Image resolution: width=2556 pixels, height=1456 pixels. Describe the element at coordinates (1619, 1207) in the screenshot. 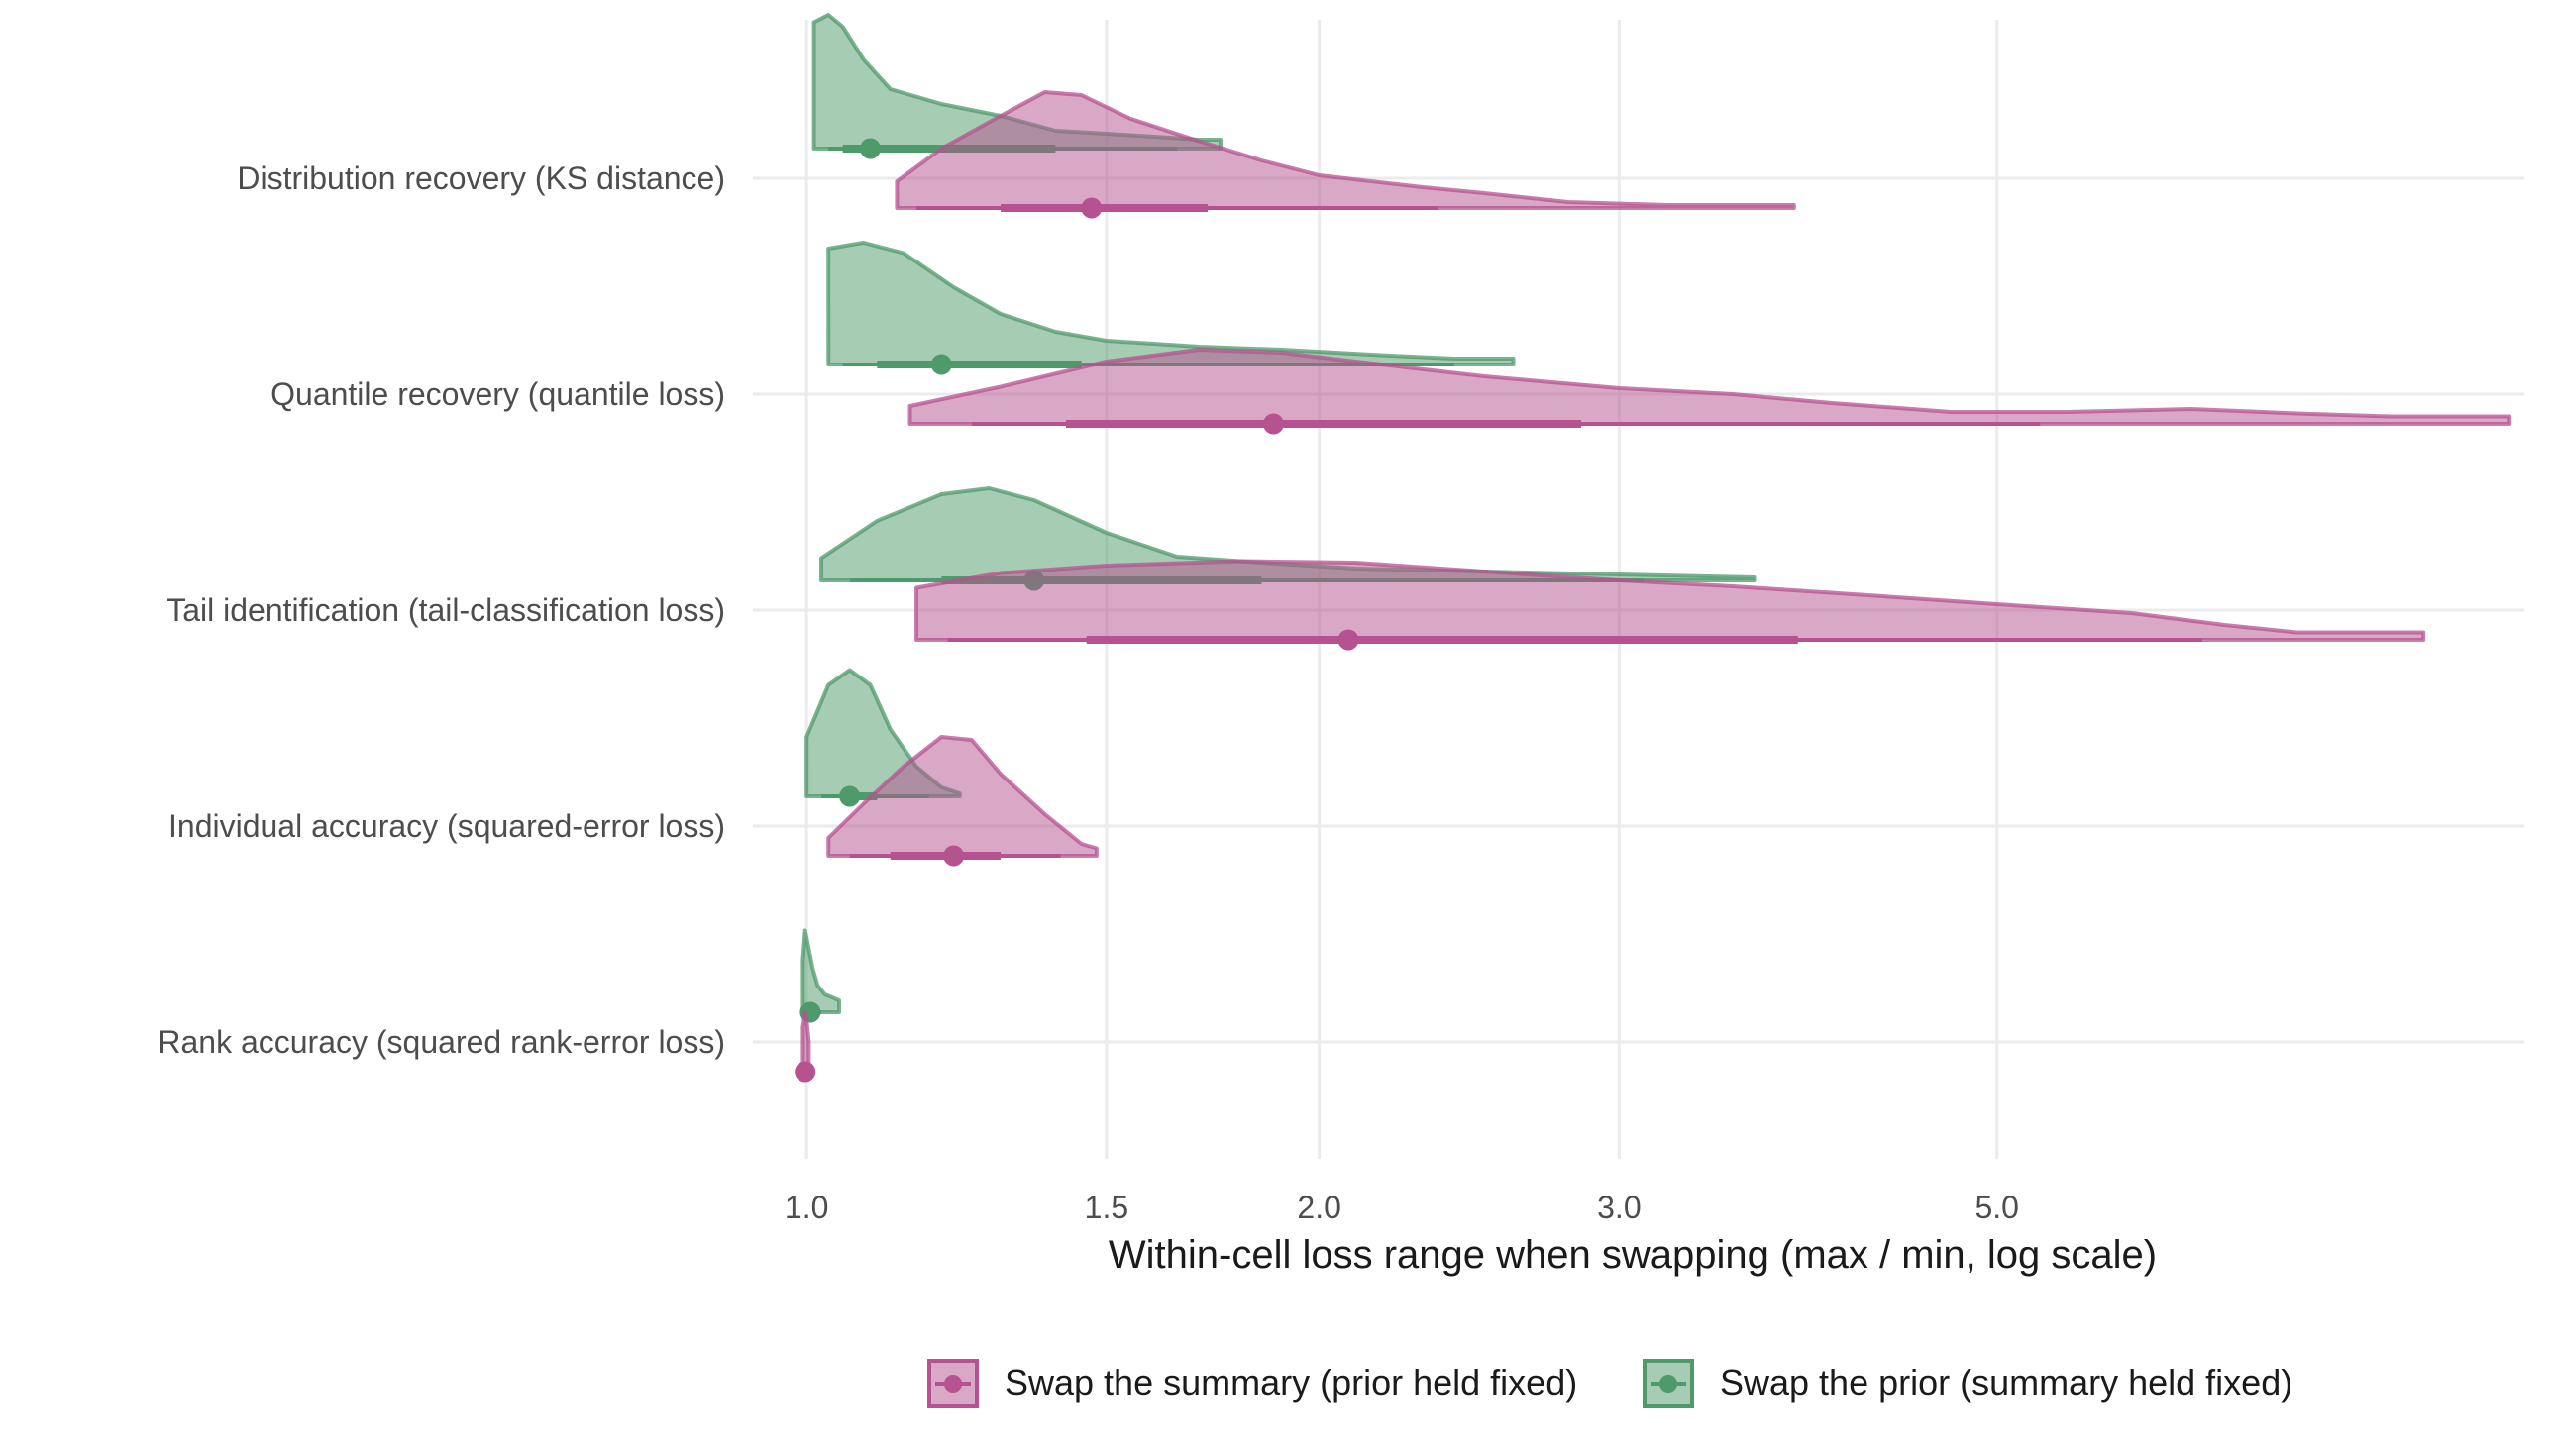

I see `x-tick-label: 3.0` at that location.